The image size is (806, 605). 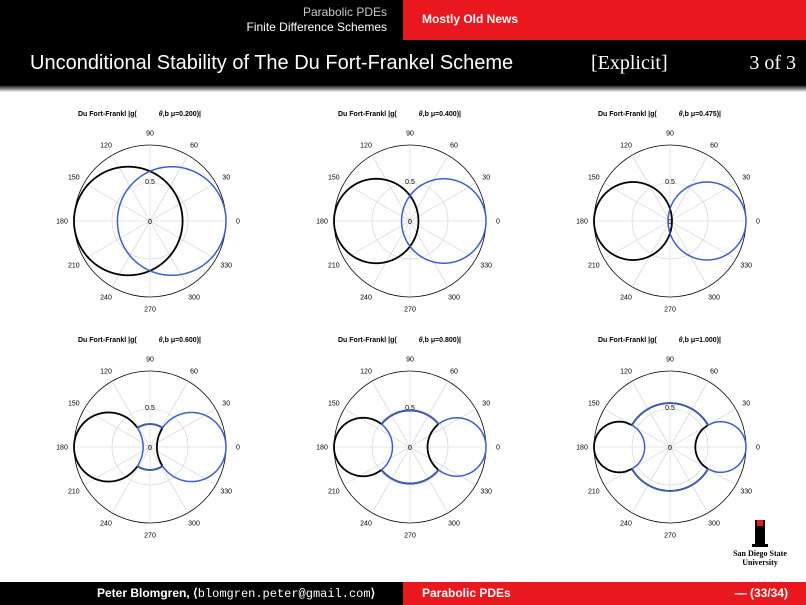 What do you see at coordinates (443, 221) in the screenshot?
I see `chart2-series-inner` at bounding box center [443, 221].